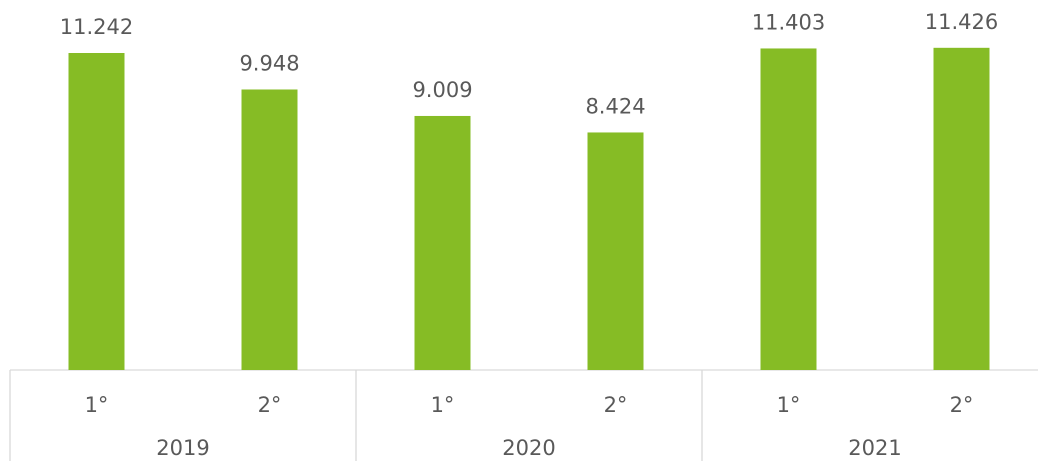 The image size is (1038, 461). Describe the element at coordinates (269, 63) in the screenshot. I see `data-label: 9.948` at that location.